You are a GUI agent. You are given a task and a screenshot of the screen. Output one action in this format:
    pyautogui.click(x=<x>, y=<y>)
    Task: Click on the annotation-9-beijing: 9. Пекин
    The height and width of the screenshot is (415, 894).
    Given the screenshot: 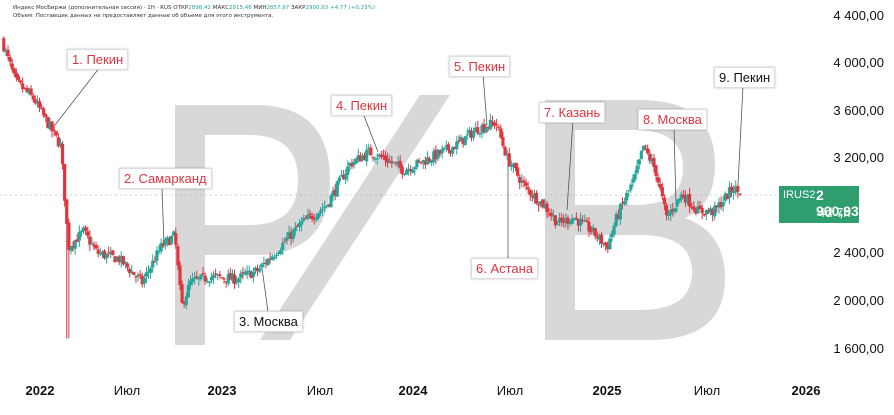 What is the action you would take?
    pyautogui.click(x=745, y=77)
    